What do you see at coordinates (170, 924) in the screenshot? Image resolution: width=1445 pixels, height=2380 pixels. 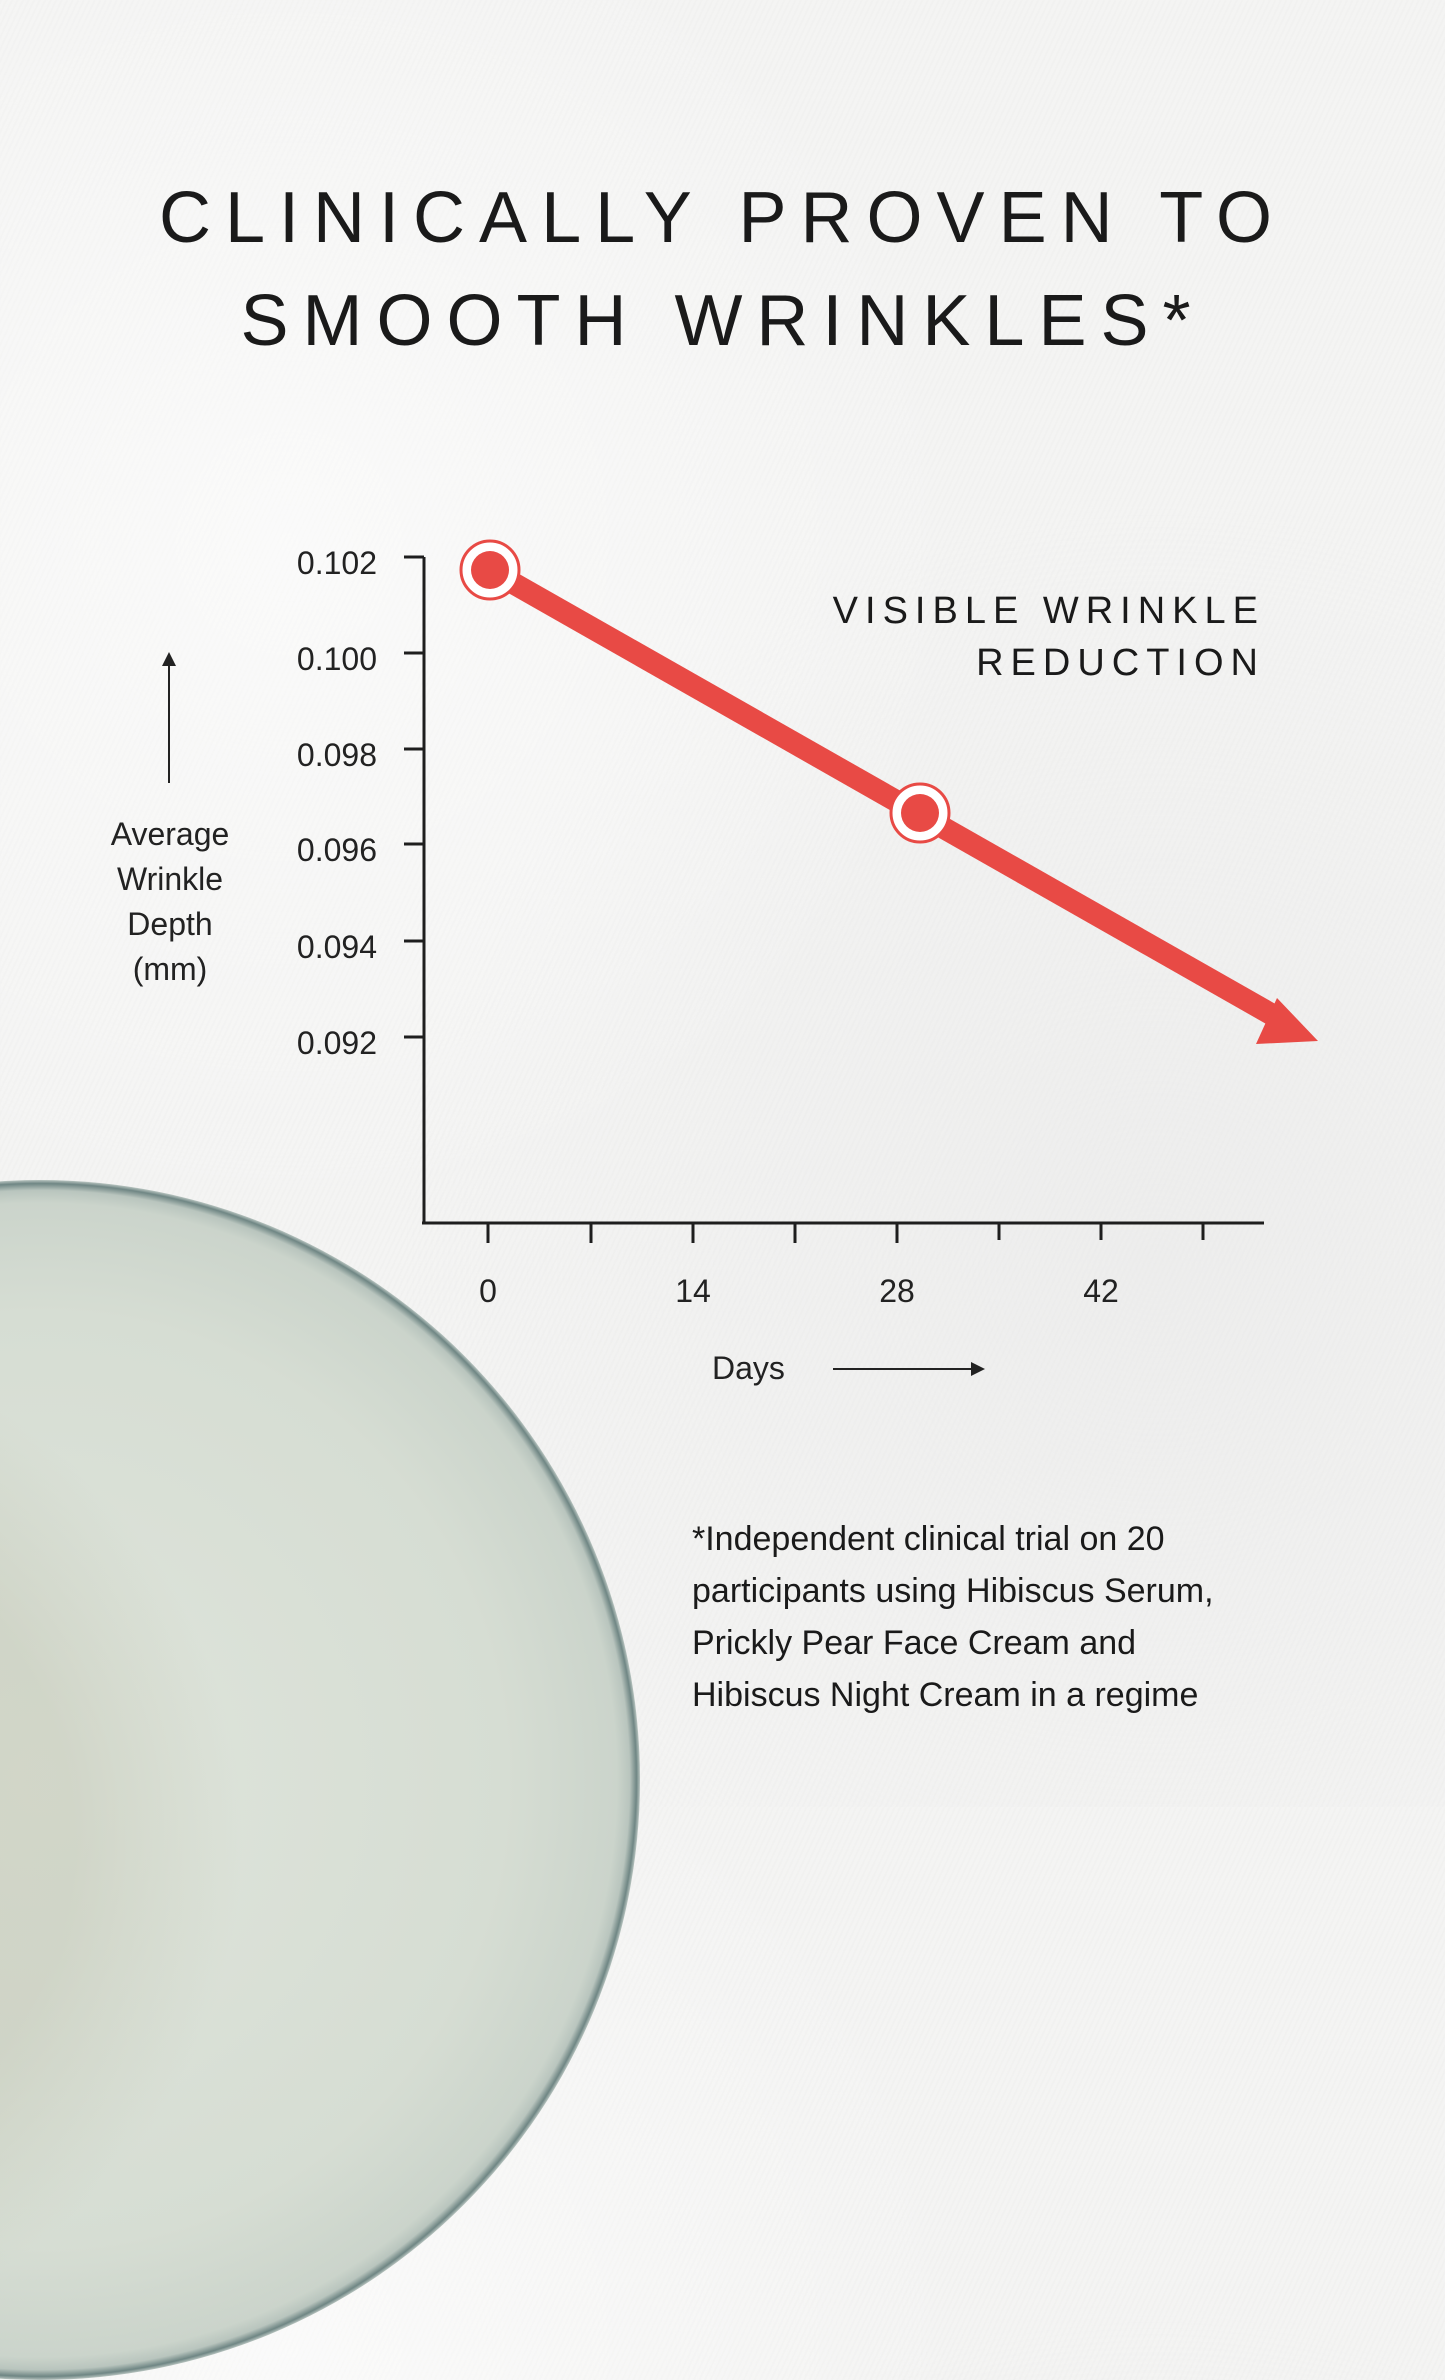 I see `y-axis-label-line: Depth` at bounding box center [170, 924].